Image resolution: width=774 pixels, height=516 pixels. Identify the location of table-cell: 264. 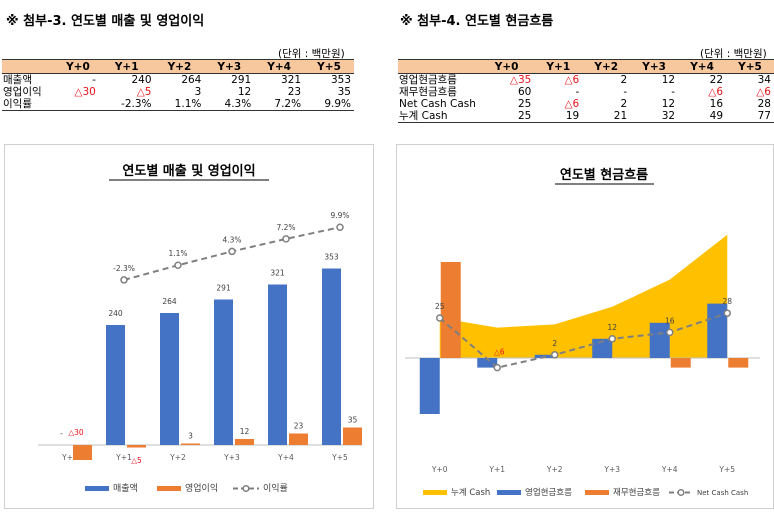
(191, 80).